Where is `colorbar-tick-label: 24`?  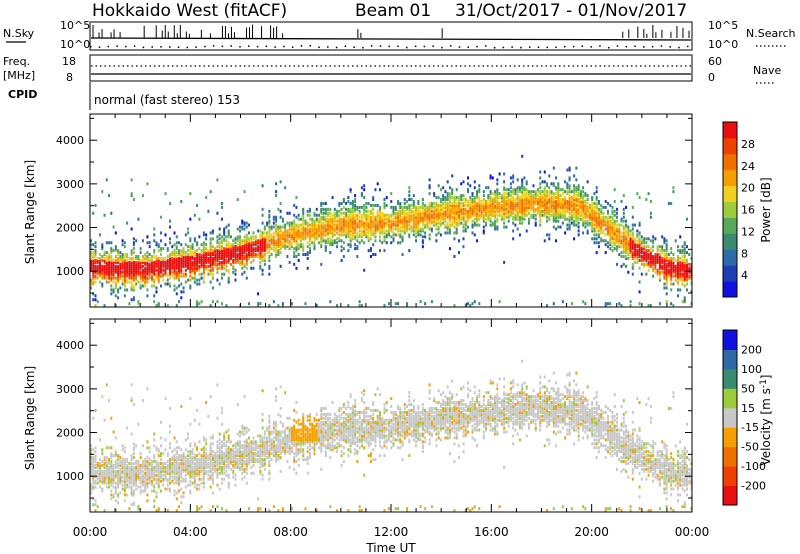 colorbar-tick-label: 24 is located at coordinates (748, 166).